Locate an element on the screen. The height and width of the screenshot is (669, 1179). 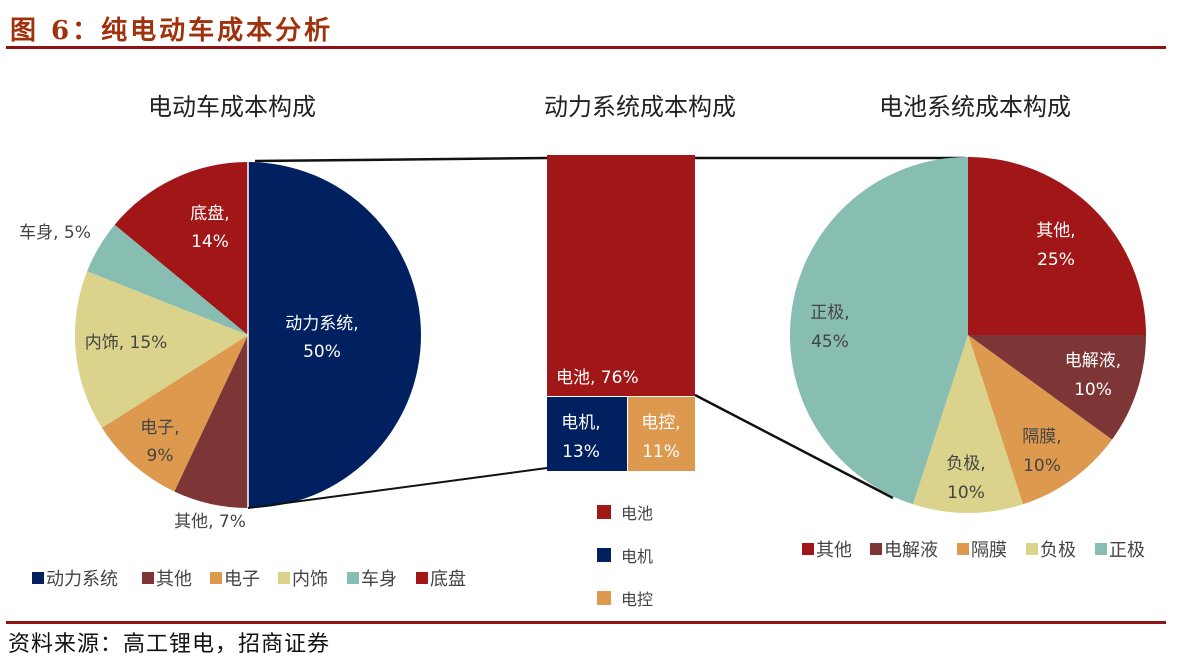
slice-cathode is located at coordinates (878, 330).